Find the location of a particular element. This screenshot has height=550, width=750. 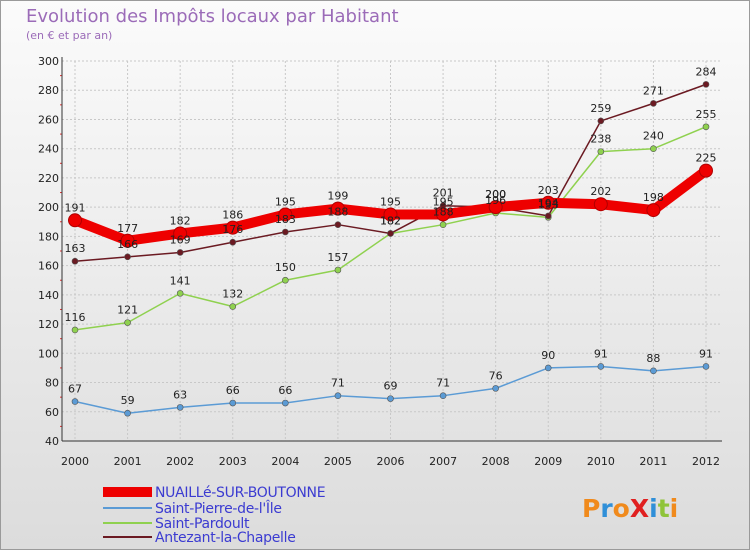

data-label: 186 is located at coordinates (232, 215).